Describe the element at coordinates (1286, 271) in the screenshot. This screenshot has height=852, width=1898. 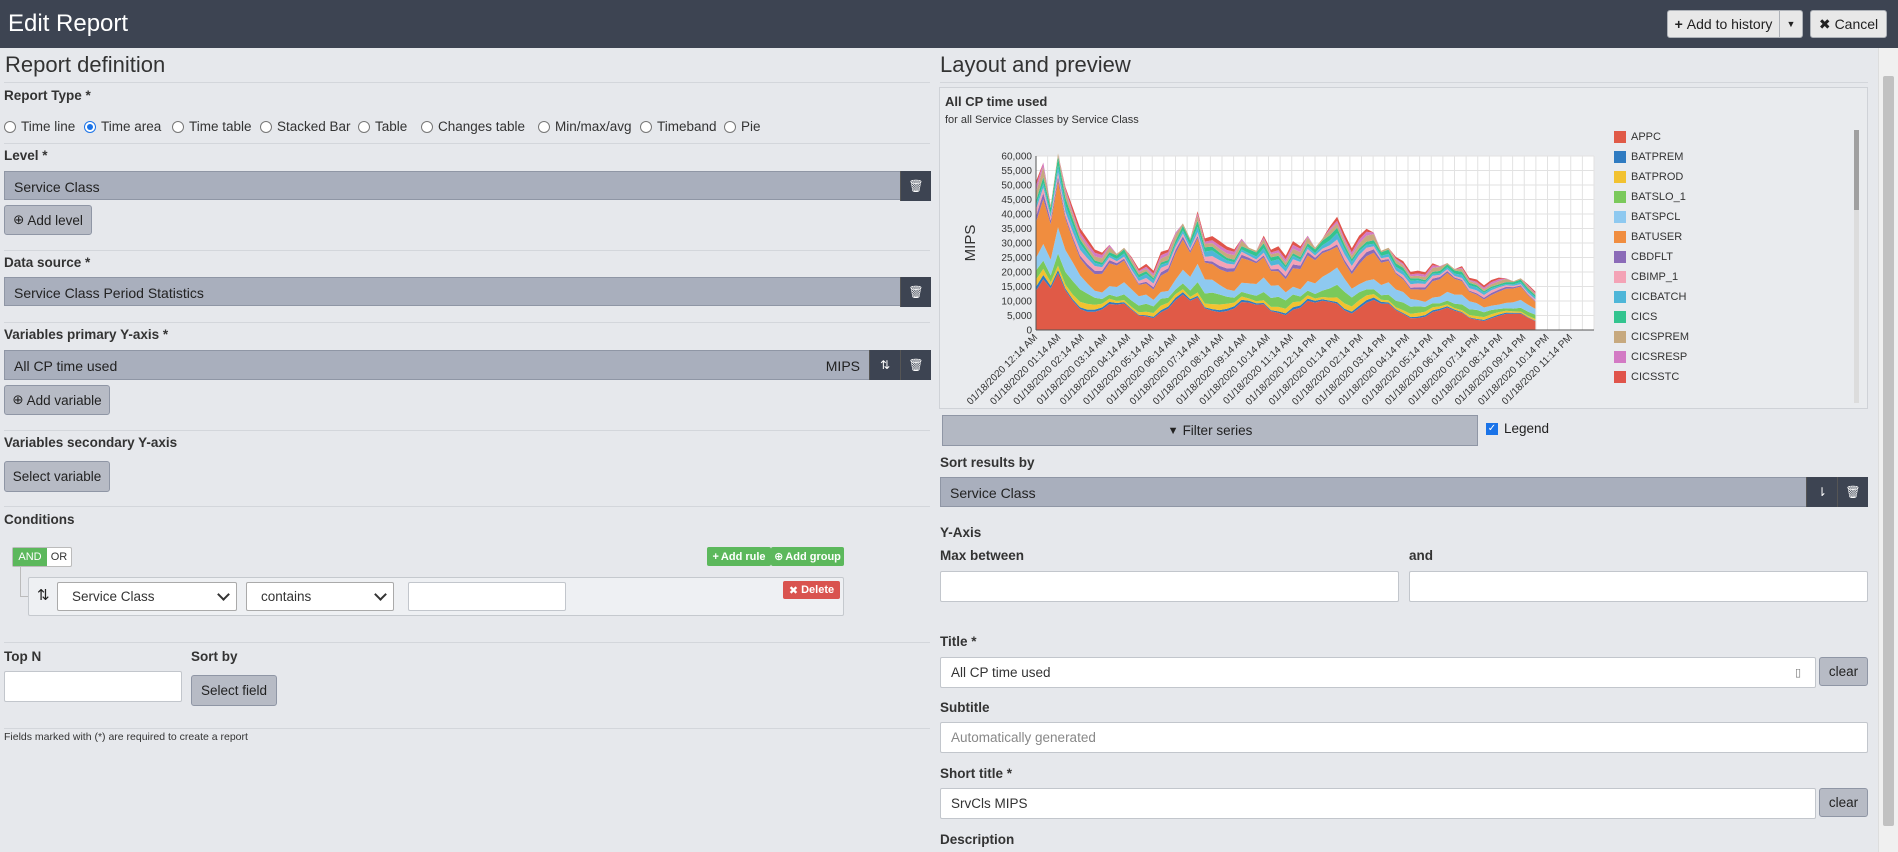
I see `area-series-batspcl` at that location.